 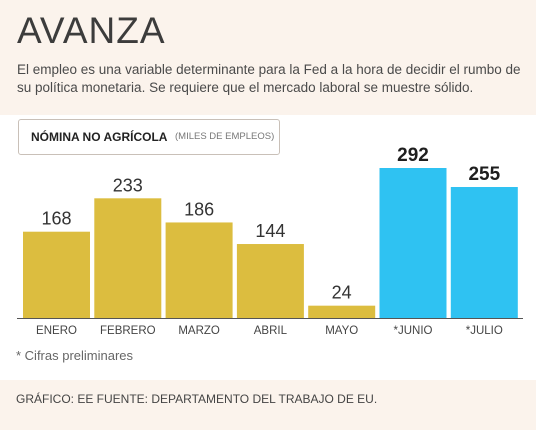 I want to click on footnote: * Cifras preliminares, so click(x=75, y=355).